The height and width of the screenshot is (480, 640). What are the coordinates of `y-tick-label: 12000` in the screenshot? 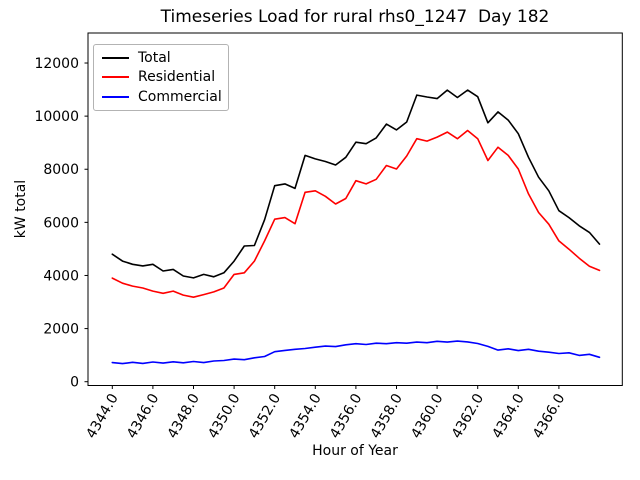 It's located at (56, 64).